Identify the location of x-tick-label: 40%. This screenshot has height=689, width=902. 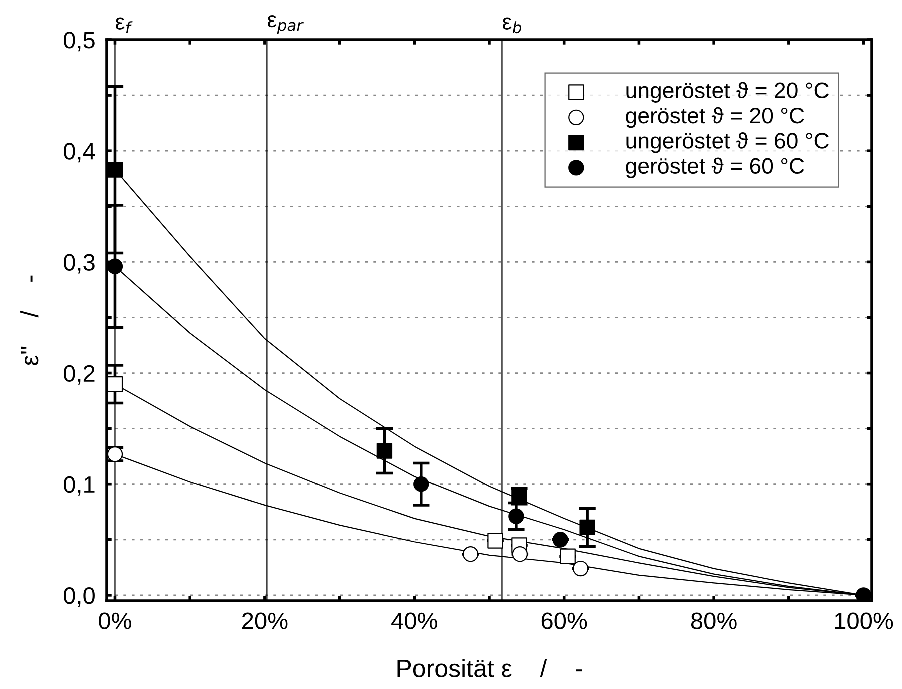
(415, 621).